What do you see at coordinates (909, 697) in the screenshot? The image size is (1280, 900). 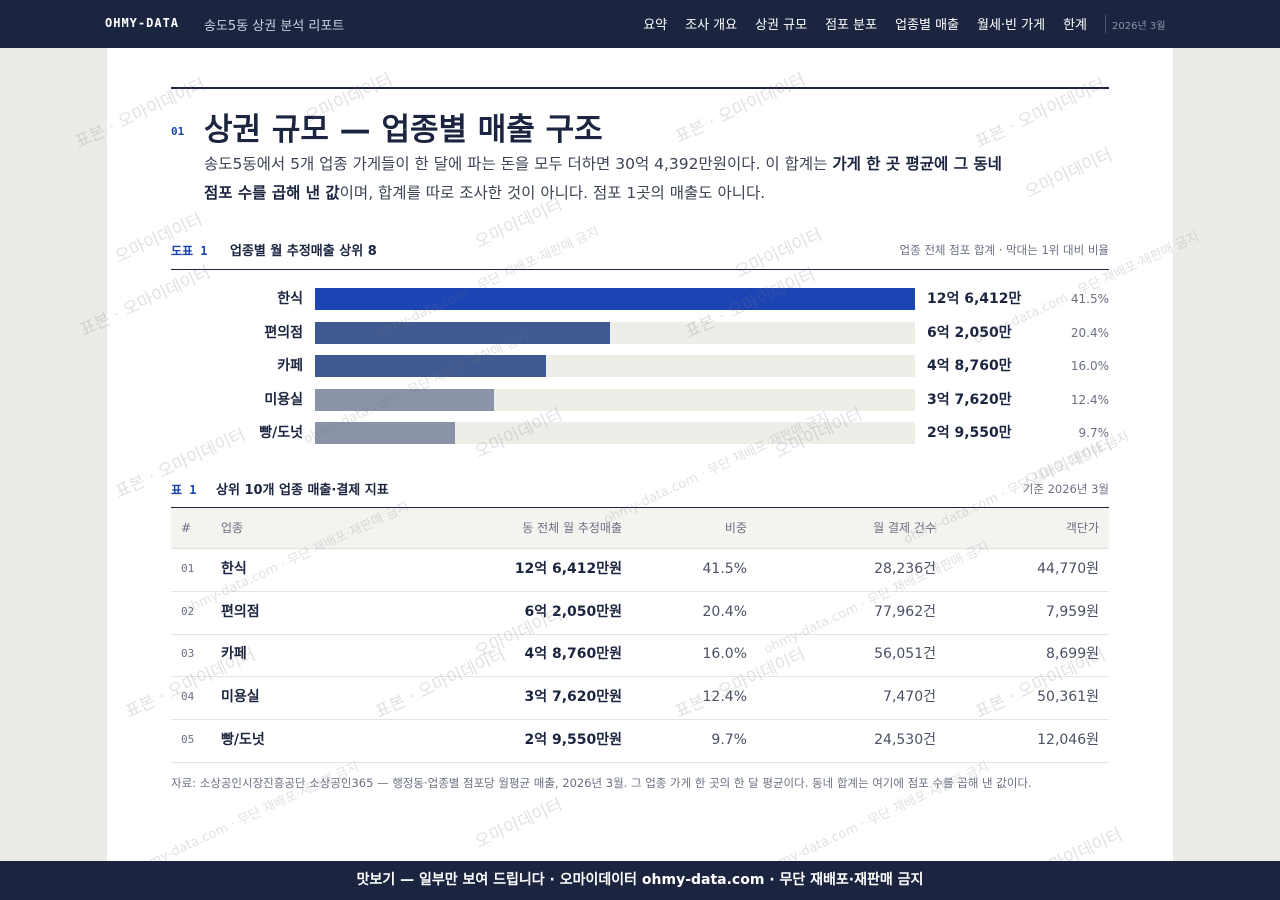 I see `table-cell: 7,470건` at bounding box center [909, 697].